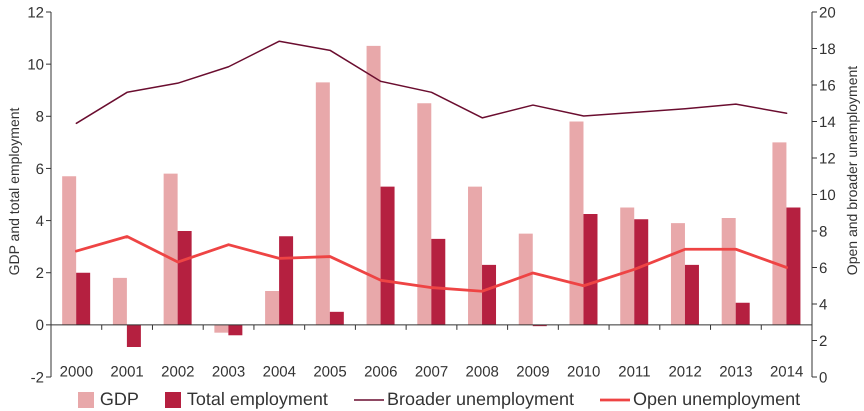 The image size is (864, 411). I want to click on x-tick-label: 2004, so click(279, 372).